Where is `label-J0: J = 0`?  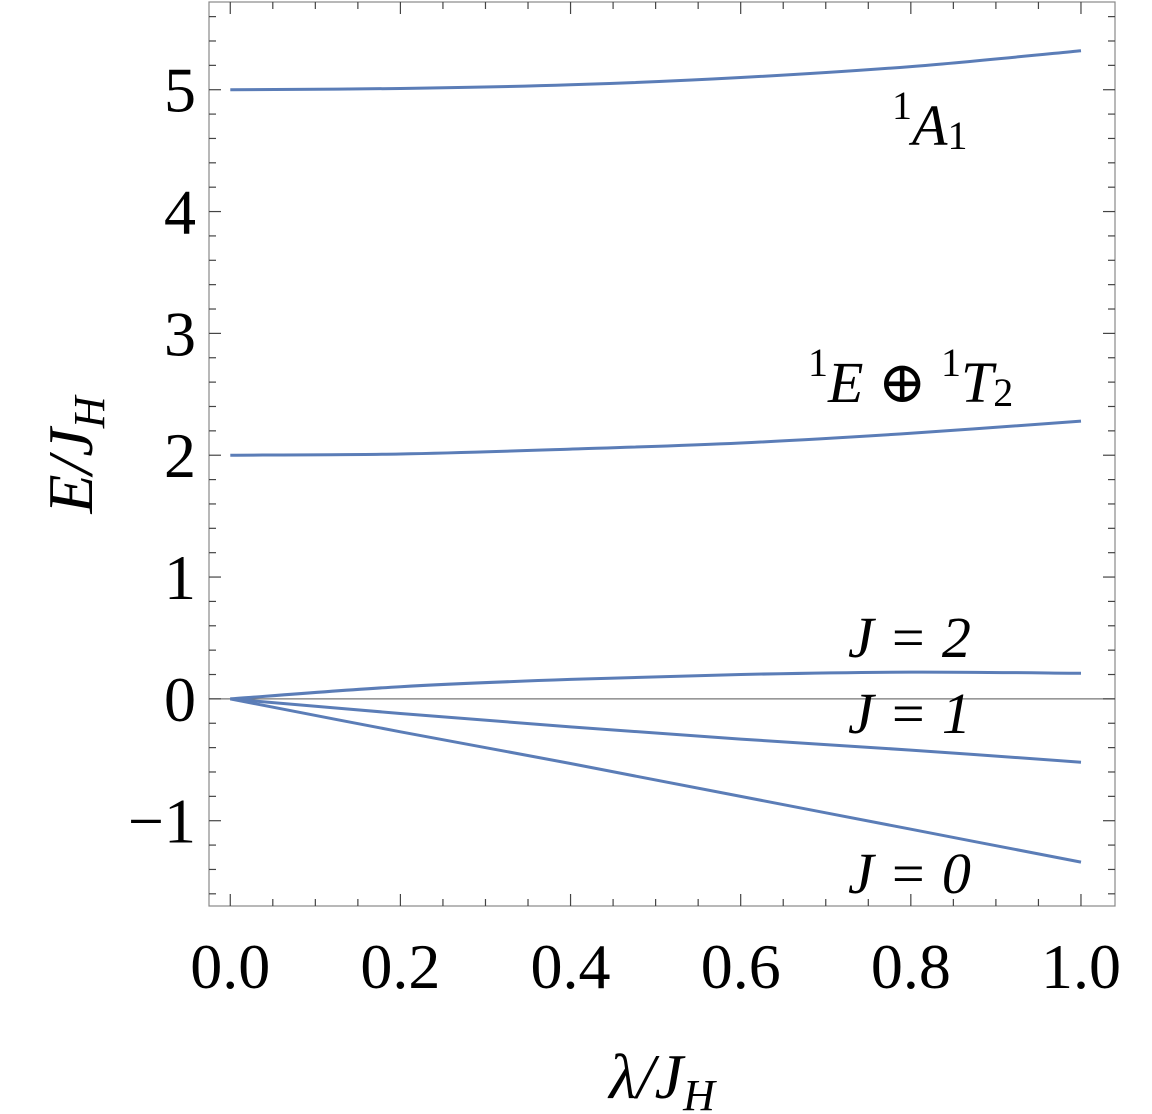
label-J0: J = 0 is located at coordinates (909, 873).